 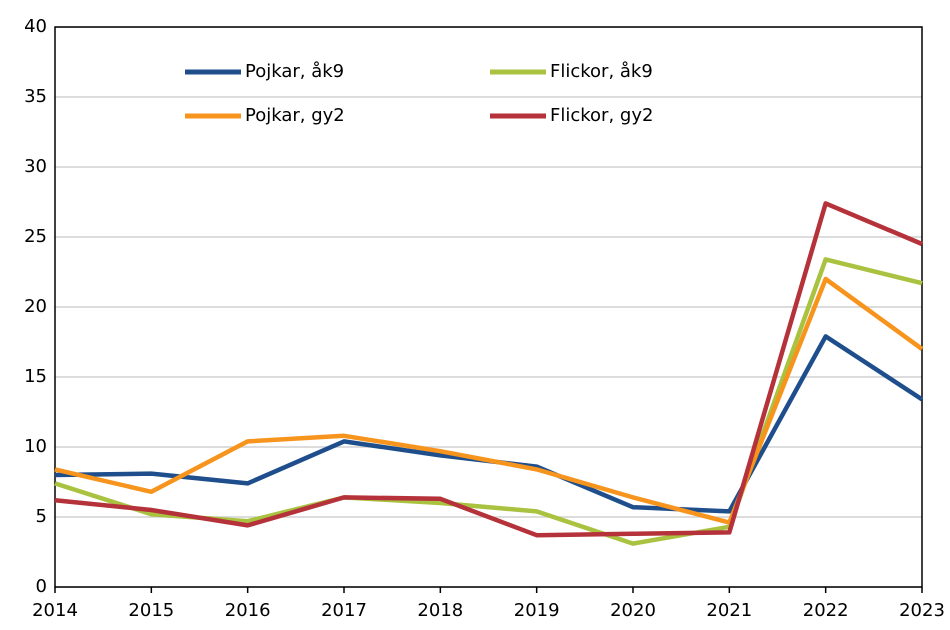 I want to click on y-tick-label: 15, so click(x=35, y=376).